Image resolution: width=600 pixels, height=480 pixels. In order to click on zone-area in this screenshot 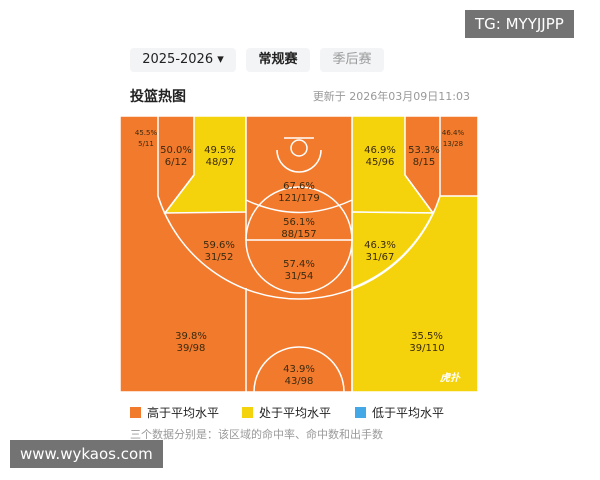, I will do `click(393, 250)`.